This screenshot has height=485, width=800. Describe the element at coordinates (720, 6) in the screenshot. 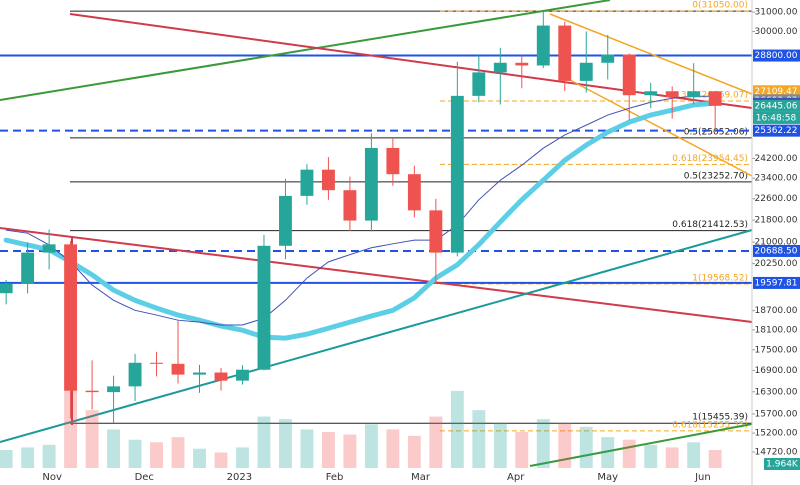

I see `fib-label: 0(31050.00)` at that location.